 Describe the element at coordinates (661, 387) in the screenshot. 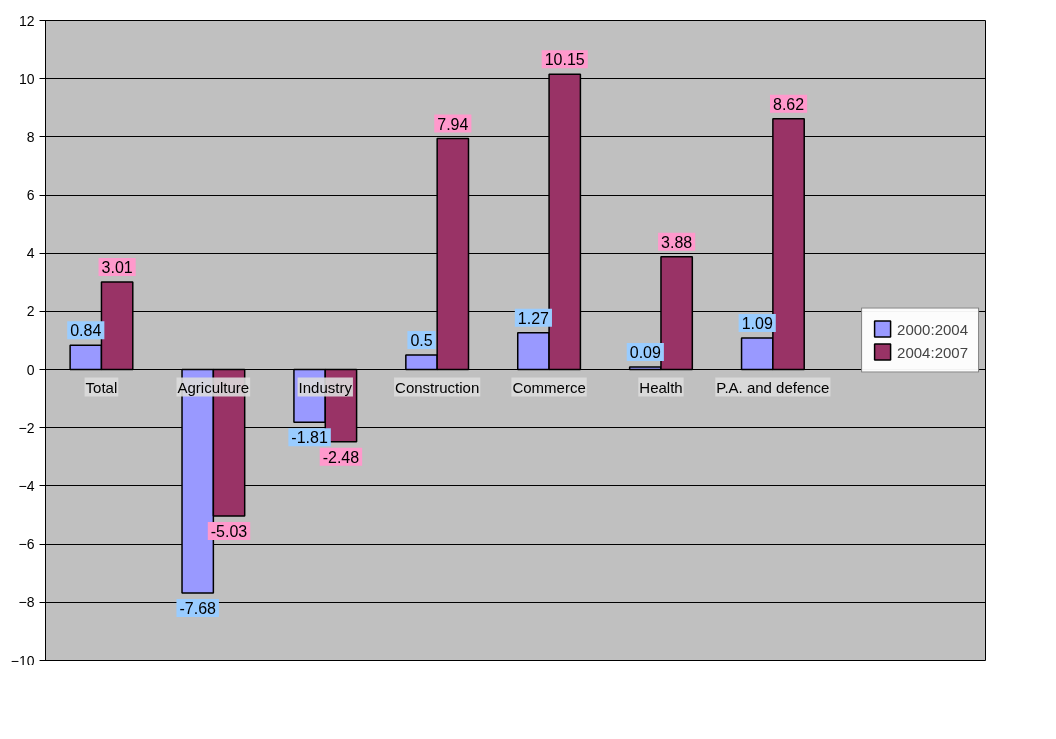

I see `x-tick-label: Health` at that location.